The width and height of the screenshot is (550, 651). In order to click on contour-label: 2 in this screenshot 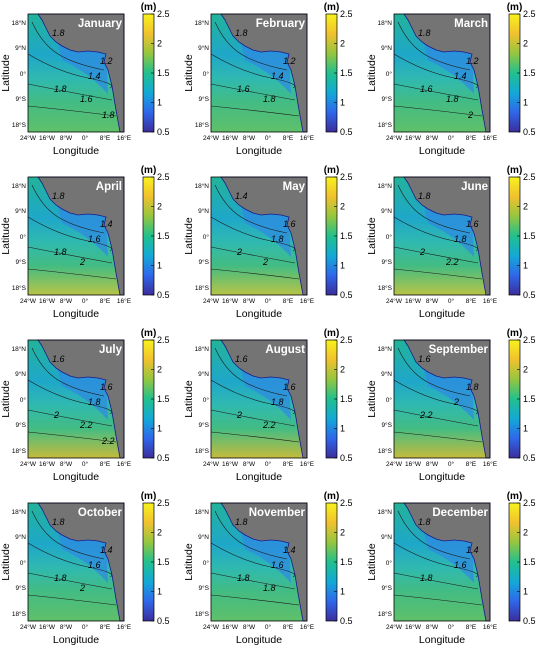, I will do `click(456, 402)`.